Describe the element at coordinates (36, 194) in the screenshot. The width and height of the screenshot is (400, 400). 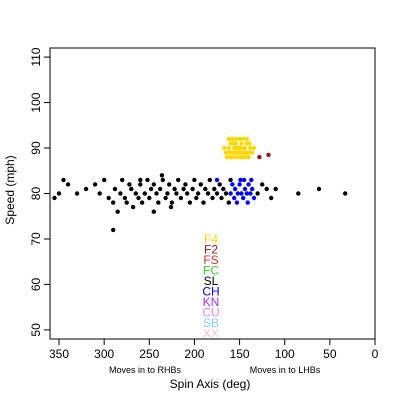
I see `y-tick-label: 80` at that location.